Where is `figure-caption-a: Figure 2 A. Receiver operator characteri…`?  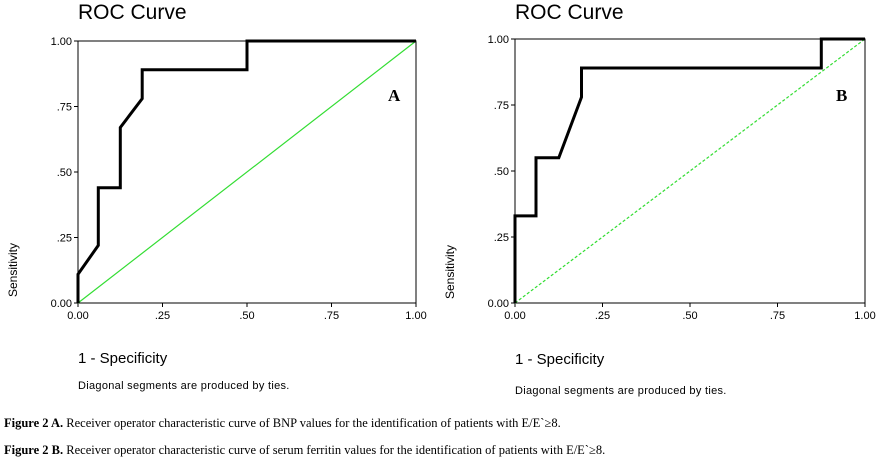 figure-caption-a: Figure 2 A. Receiver operator characteri… is located at coordinates (282, 423).